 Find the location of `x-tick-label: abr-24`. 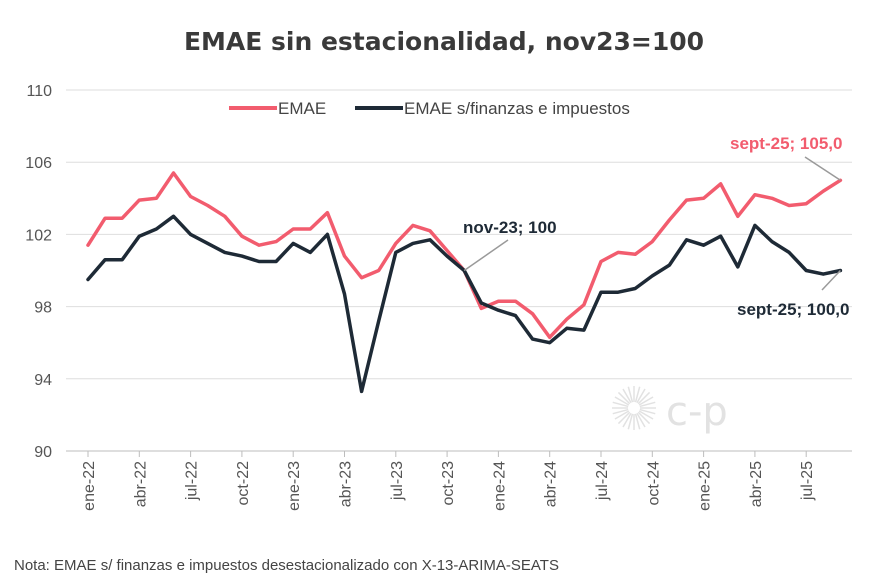

x-tick-label: abr-24 is located at coordinates (551, 484).